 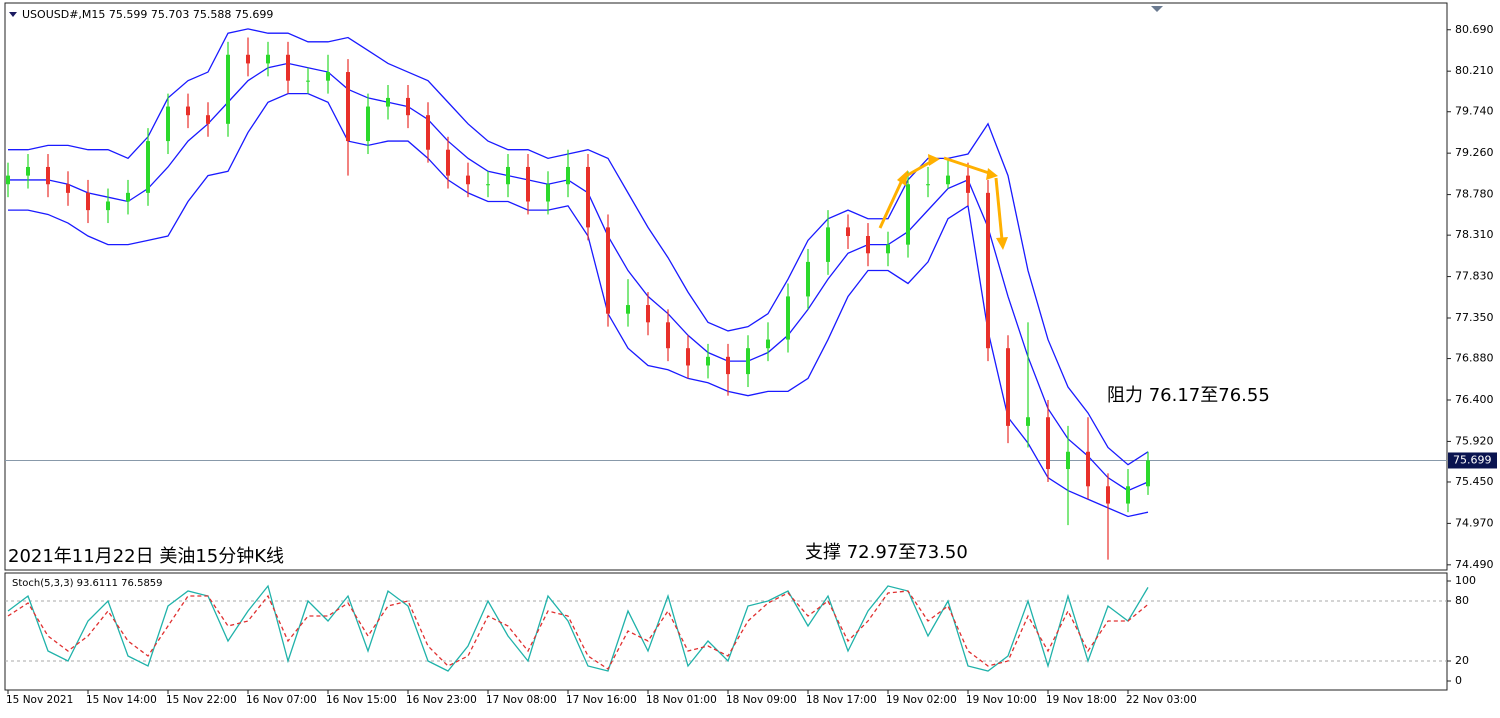 What do you see at coordinates (1474, 276) in the screenshot?
I see `y-tick-label: 77.830` at bounding box center [1474, 276].